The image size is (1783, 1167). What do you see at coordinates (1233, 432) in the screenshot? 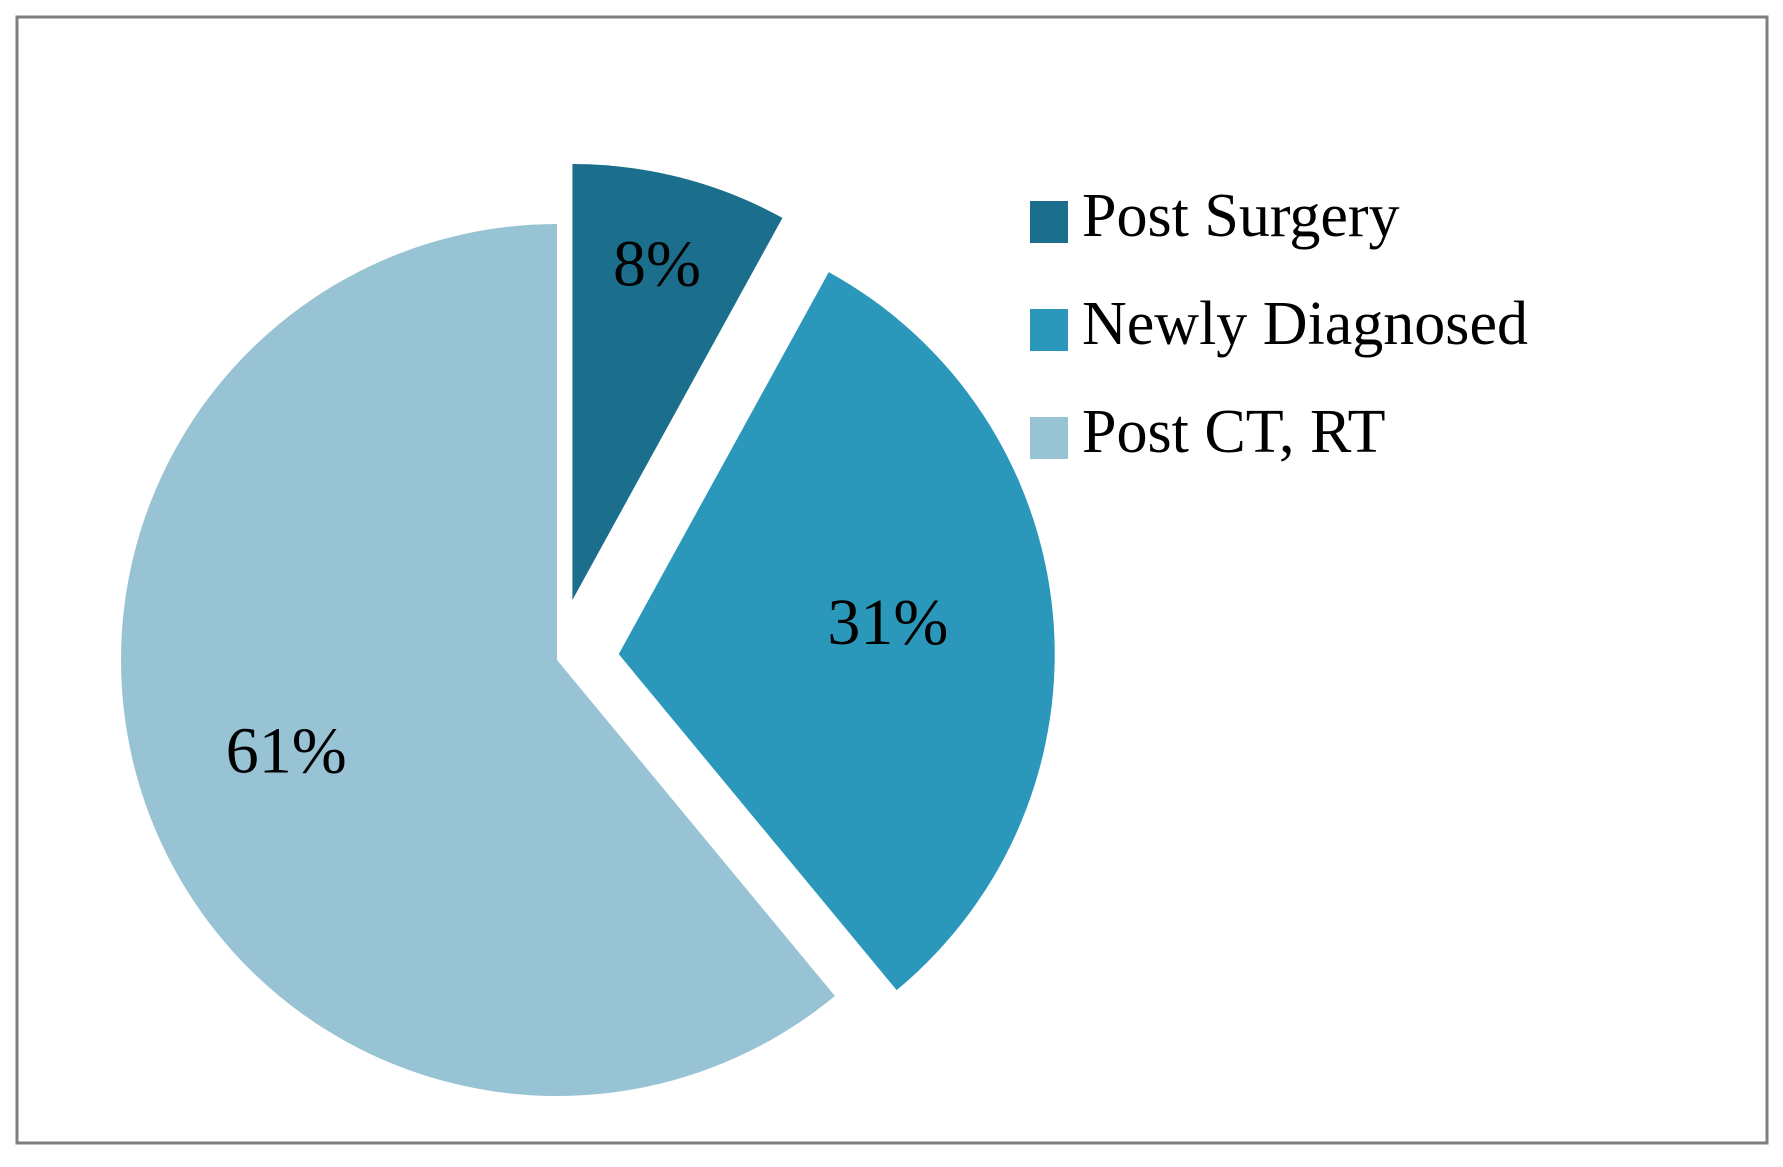
I see `legend-label: Post CT, RT` at bounding box center [1233, 432].